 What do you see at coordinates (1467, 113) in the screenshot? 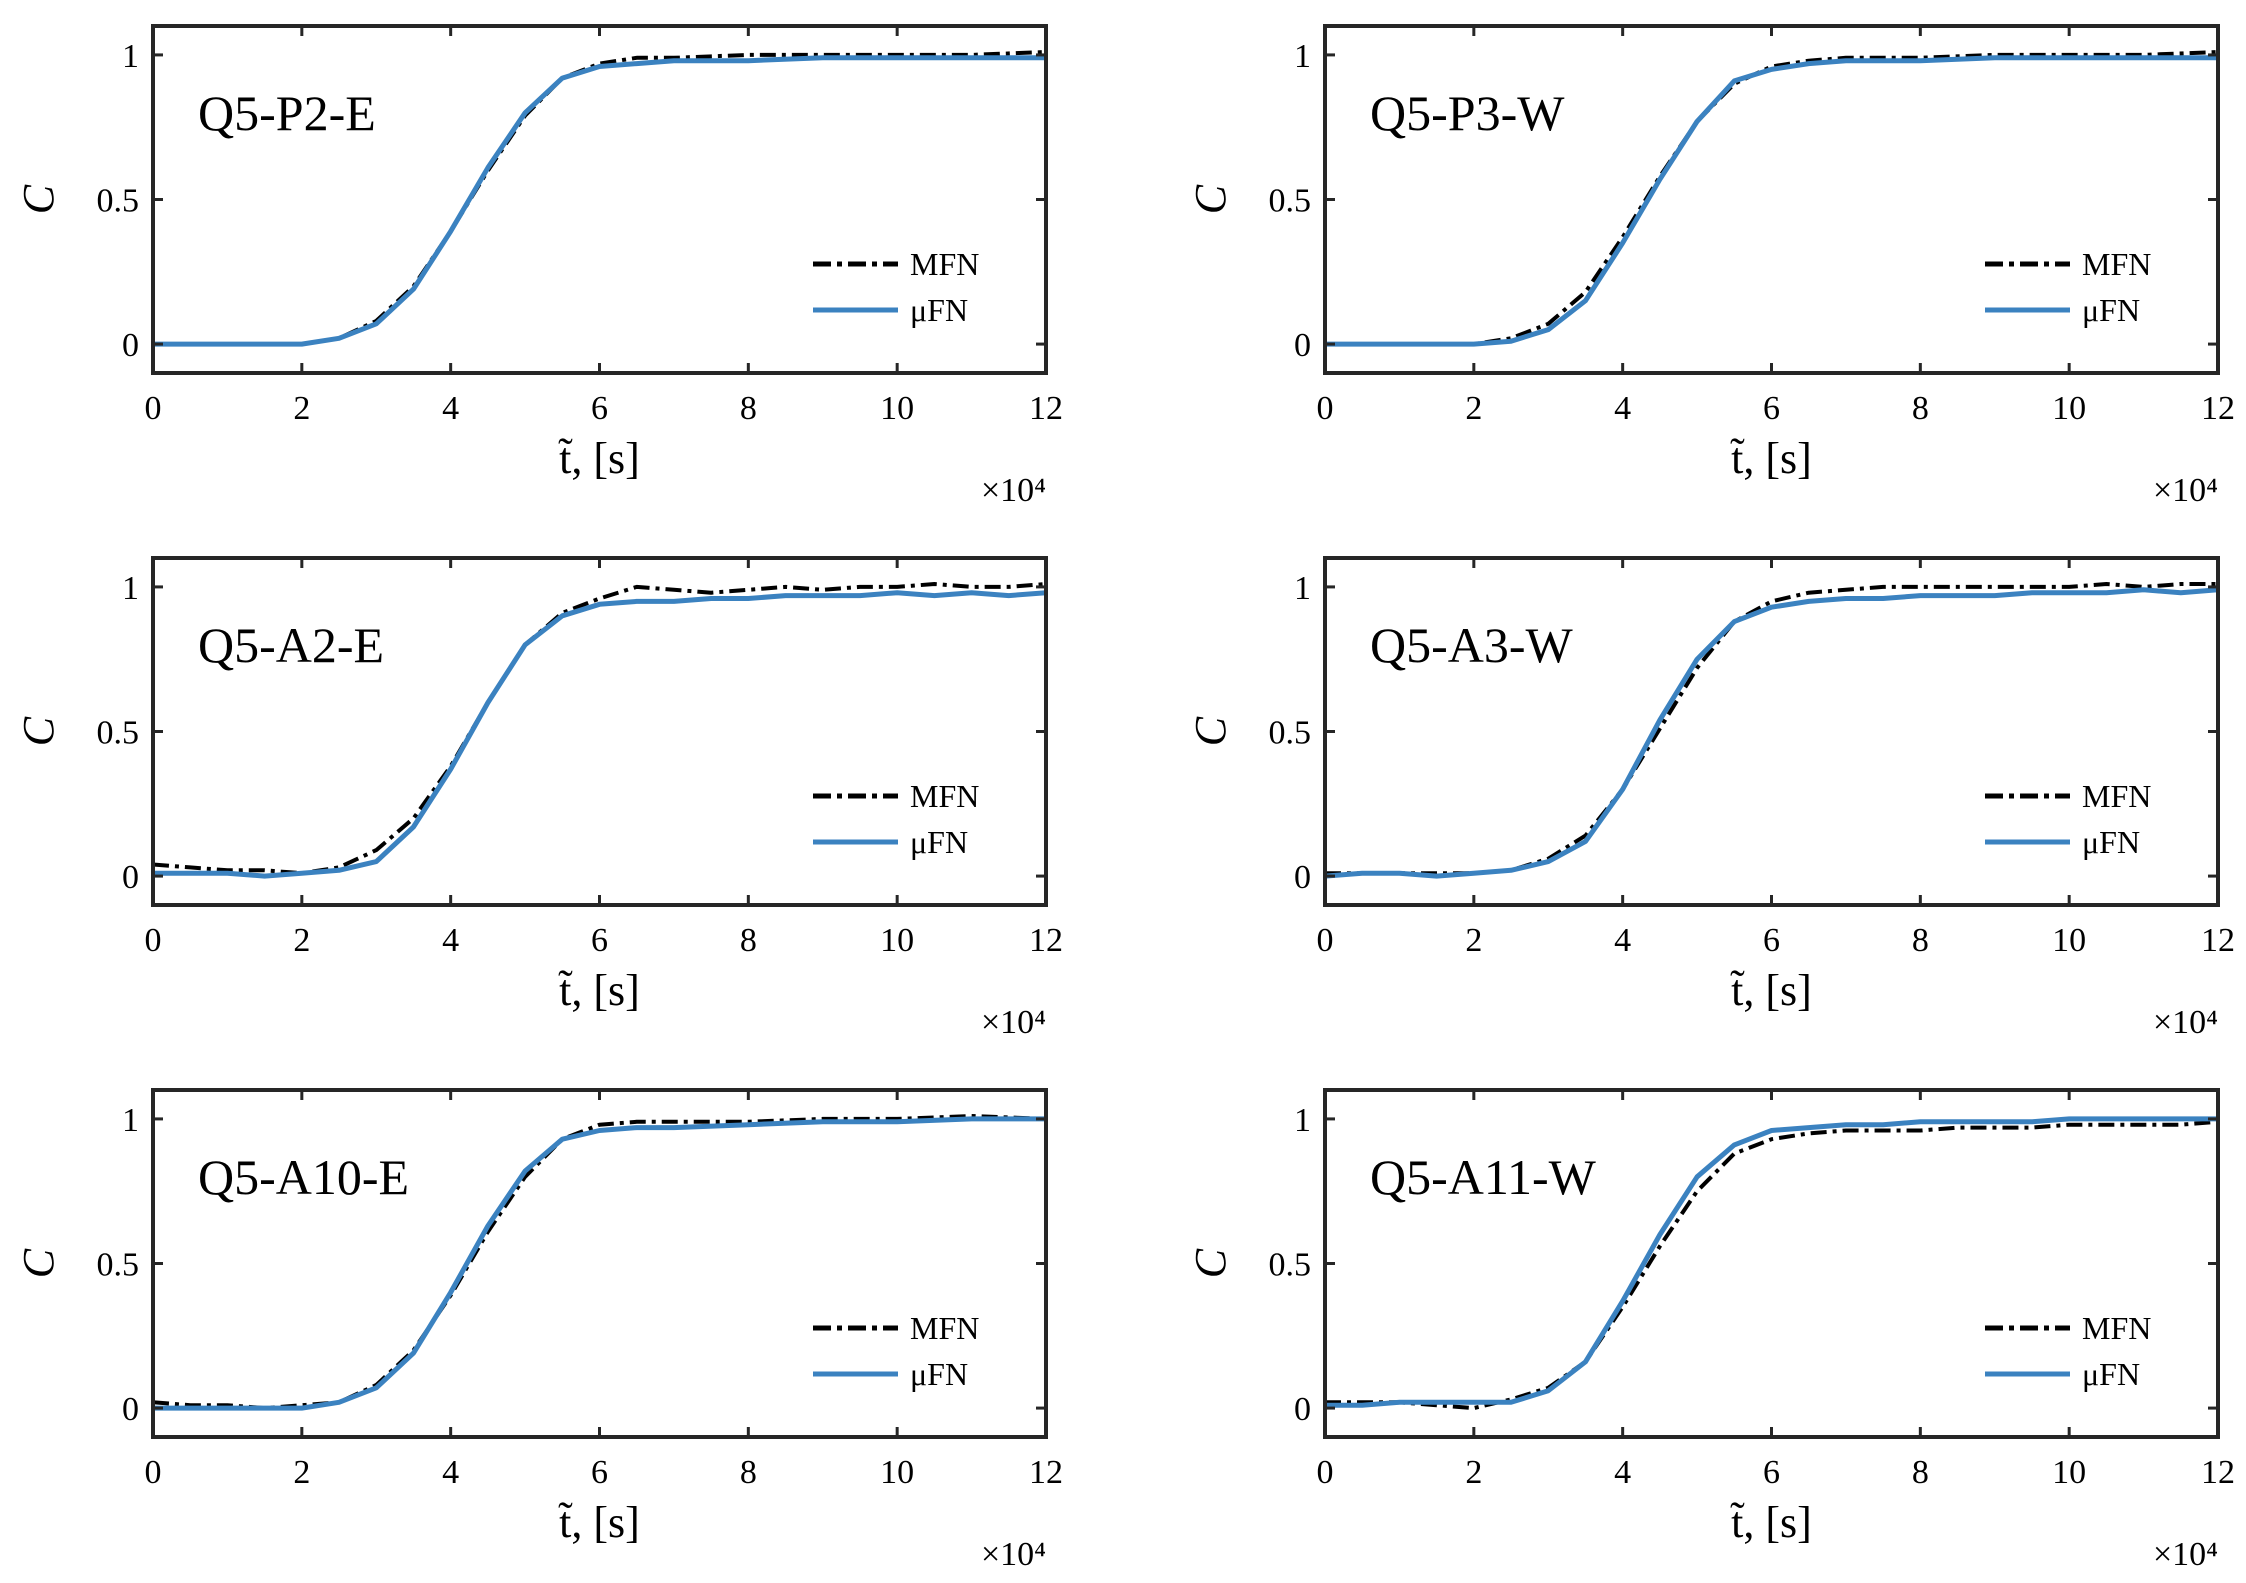
I see `panel-title: Q5-P3-W` at bounding box center [1467, 113].